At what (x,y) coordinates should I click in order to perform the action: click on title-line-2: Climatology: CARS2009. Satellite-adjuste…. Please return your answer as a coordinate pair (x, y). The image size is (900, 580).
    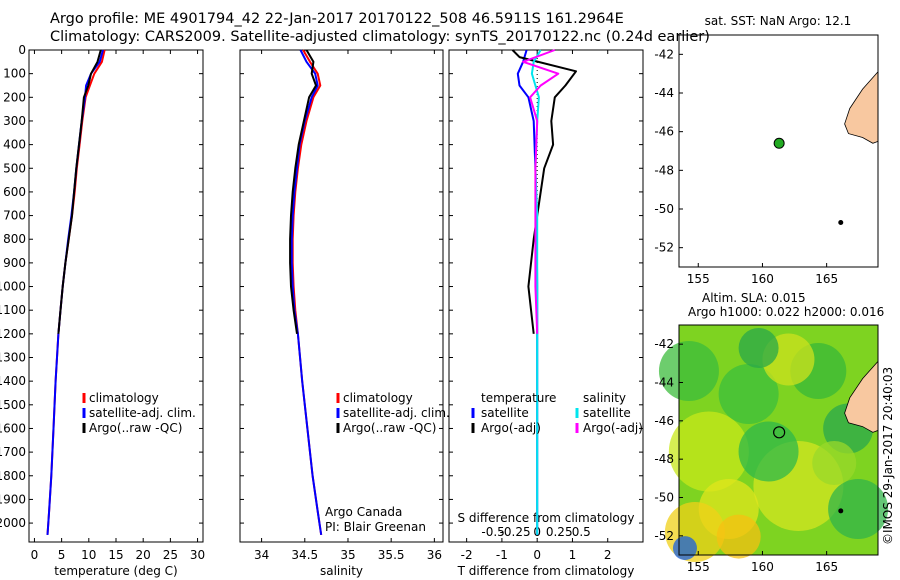
    Looking at the image, I should click on (380, 37).